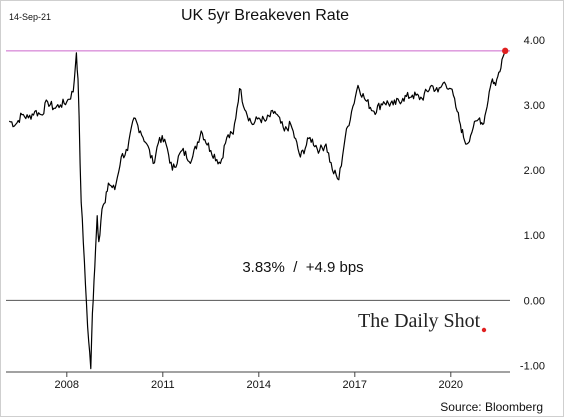  I want to click on source-note: Source: Bloomberg, so click(491, 407).